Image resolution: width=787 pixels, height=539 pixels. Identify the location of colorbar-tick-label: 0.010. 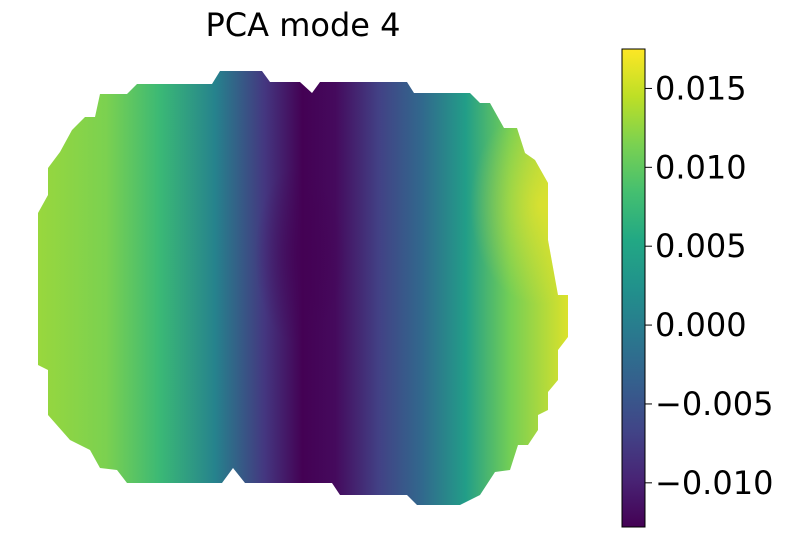
(701, 167).